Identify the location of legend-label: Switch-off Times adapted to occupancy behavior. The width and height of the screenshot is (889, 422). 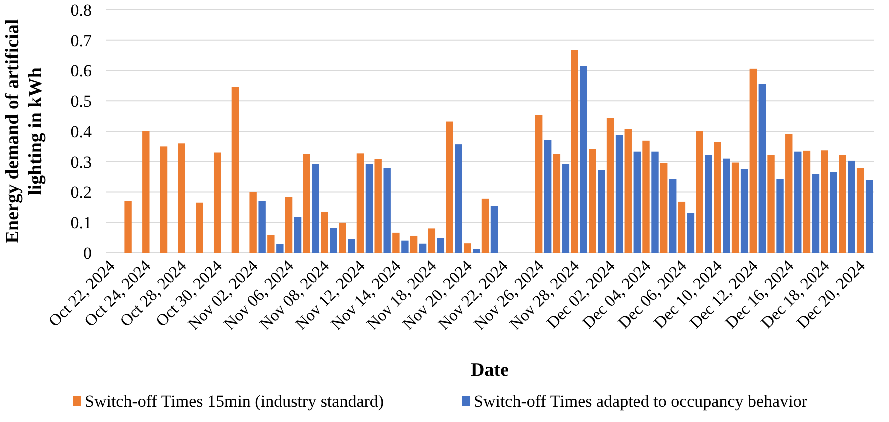
(641, 401).